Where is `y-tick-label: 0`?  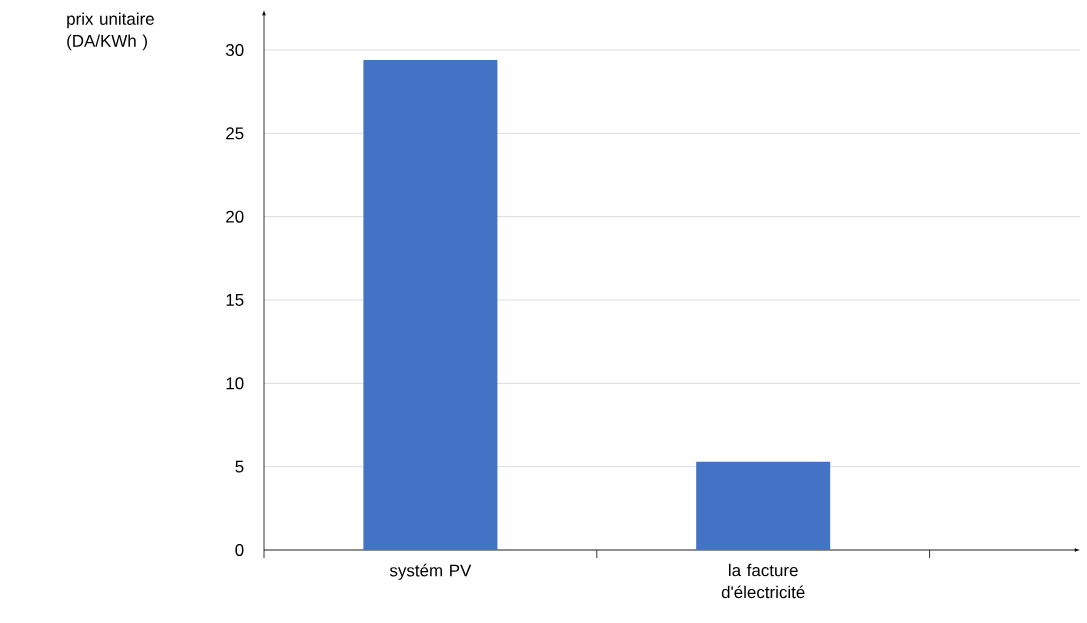
y-tick-label: 0 is located at coordinates (239, 550).